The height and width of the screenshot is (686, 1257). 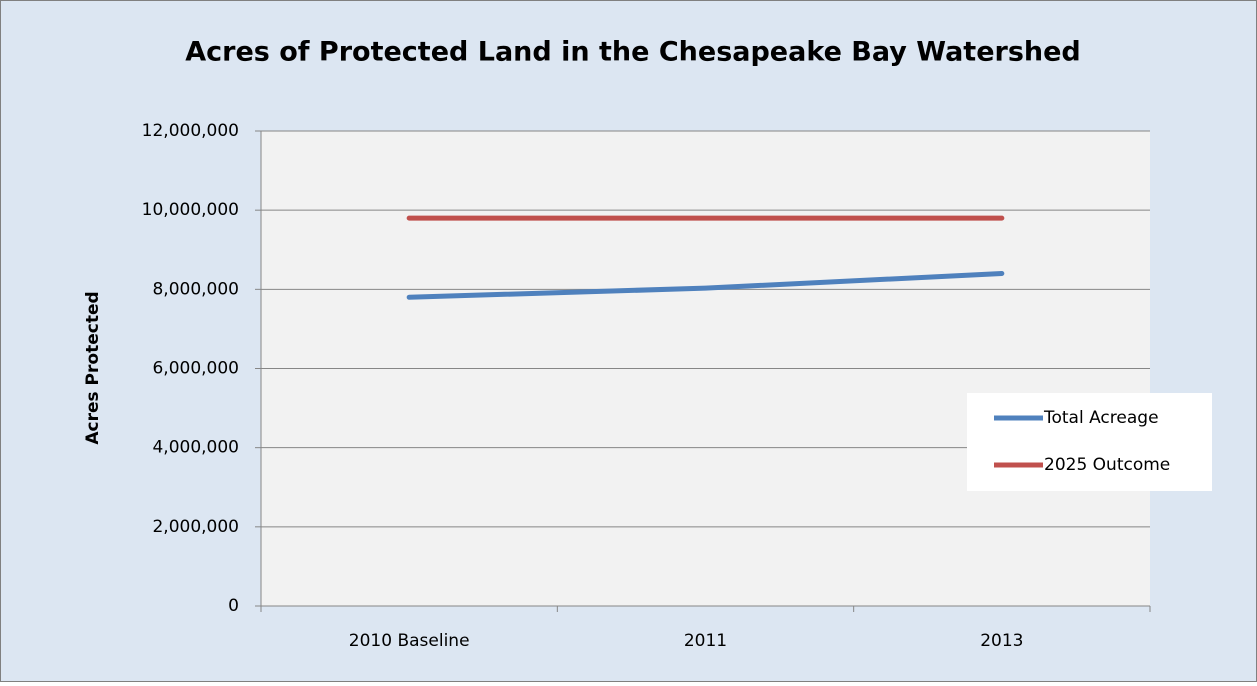 What do you see at coordinates (195, 369) in the screenshot?
I see `y-tick-label: 6,000,000` at bounding box center [195, 369].